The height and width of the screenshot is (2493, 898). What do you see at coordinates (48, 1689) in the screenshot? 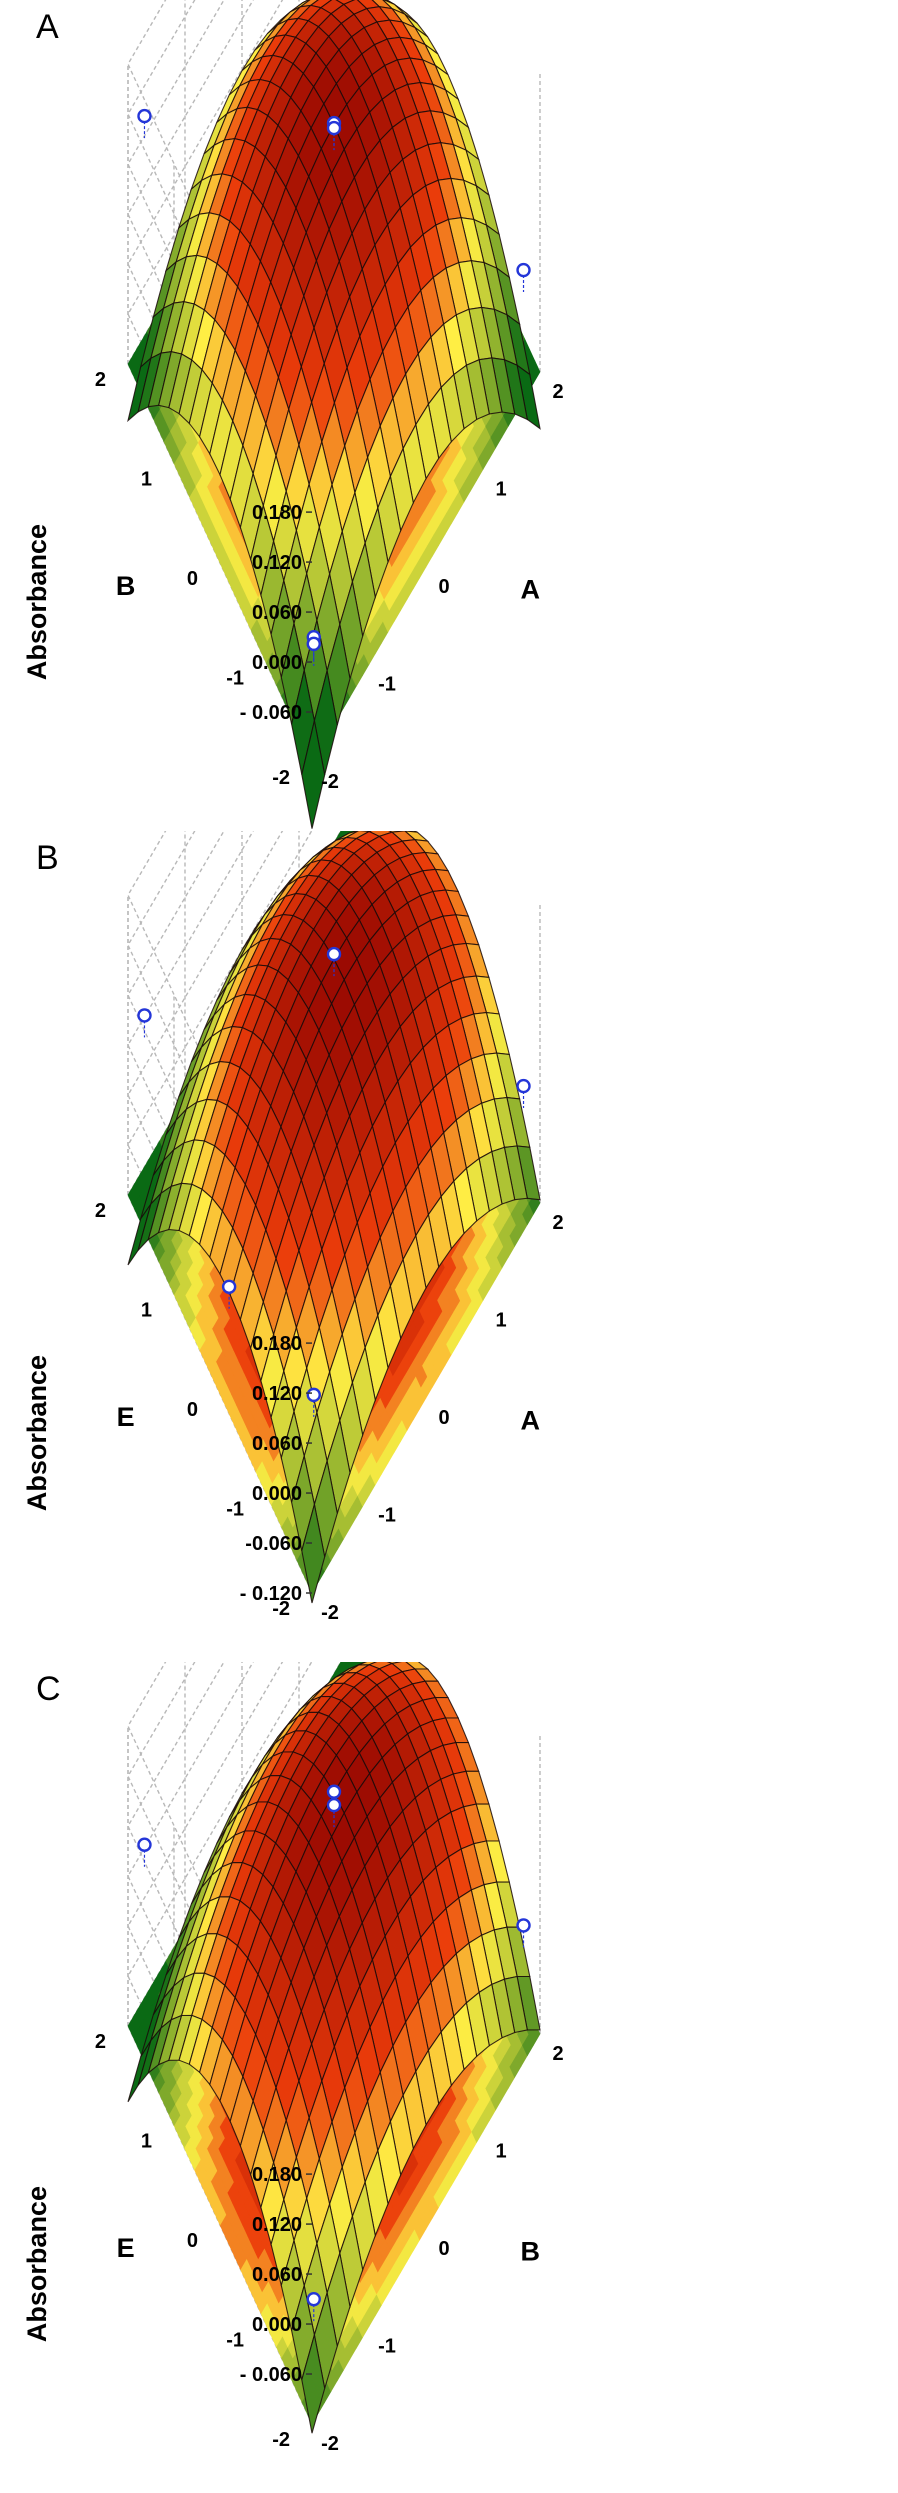
I see `panel-c-label: C` at bounding box center [48, 1689].